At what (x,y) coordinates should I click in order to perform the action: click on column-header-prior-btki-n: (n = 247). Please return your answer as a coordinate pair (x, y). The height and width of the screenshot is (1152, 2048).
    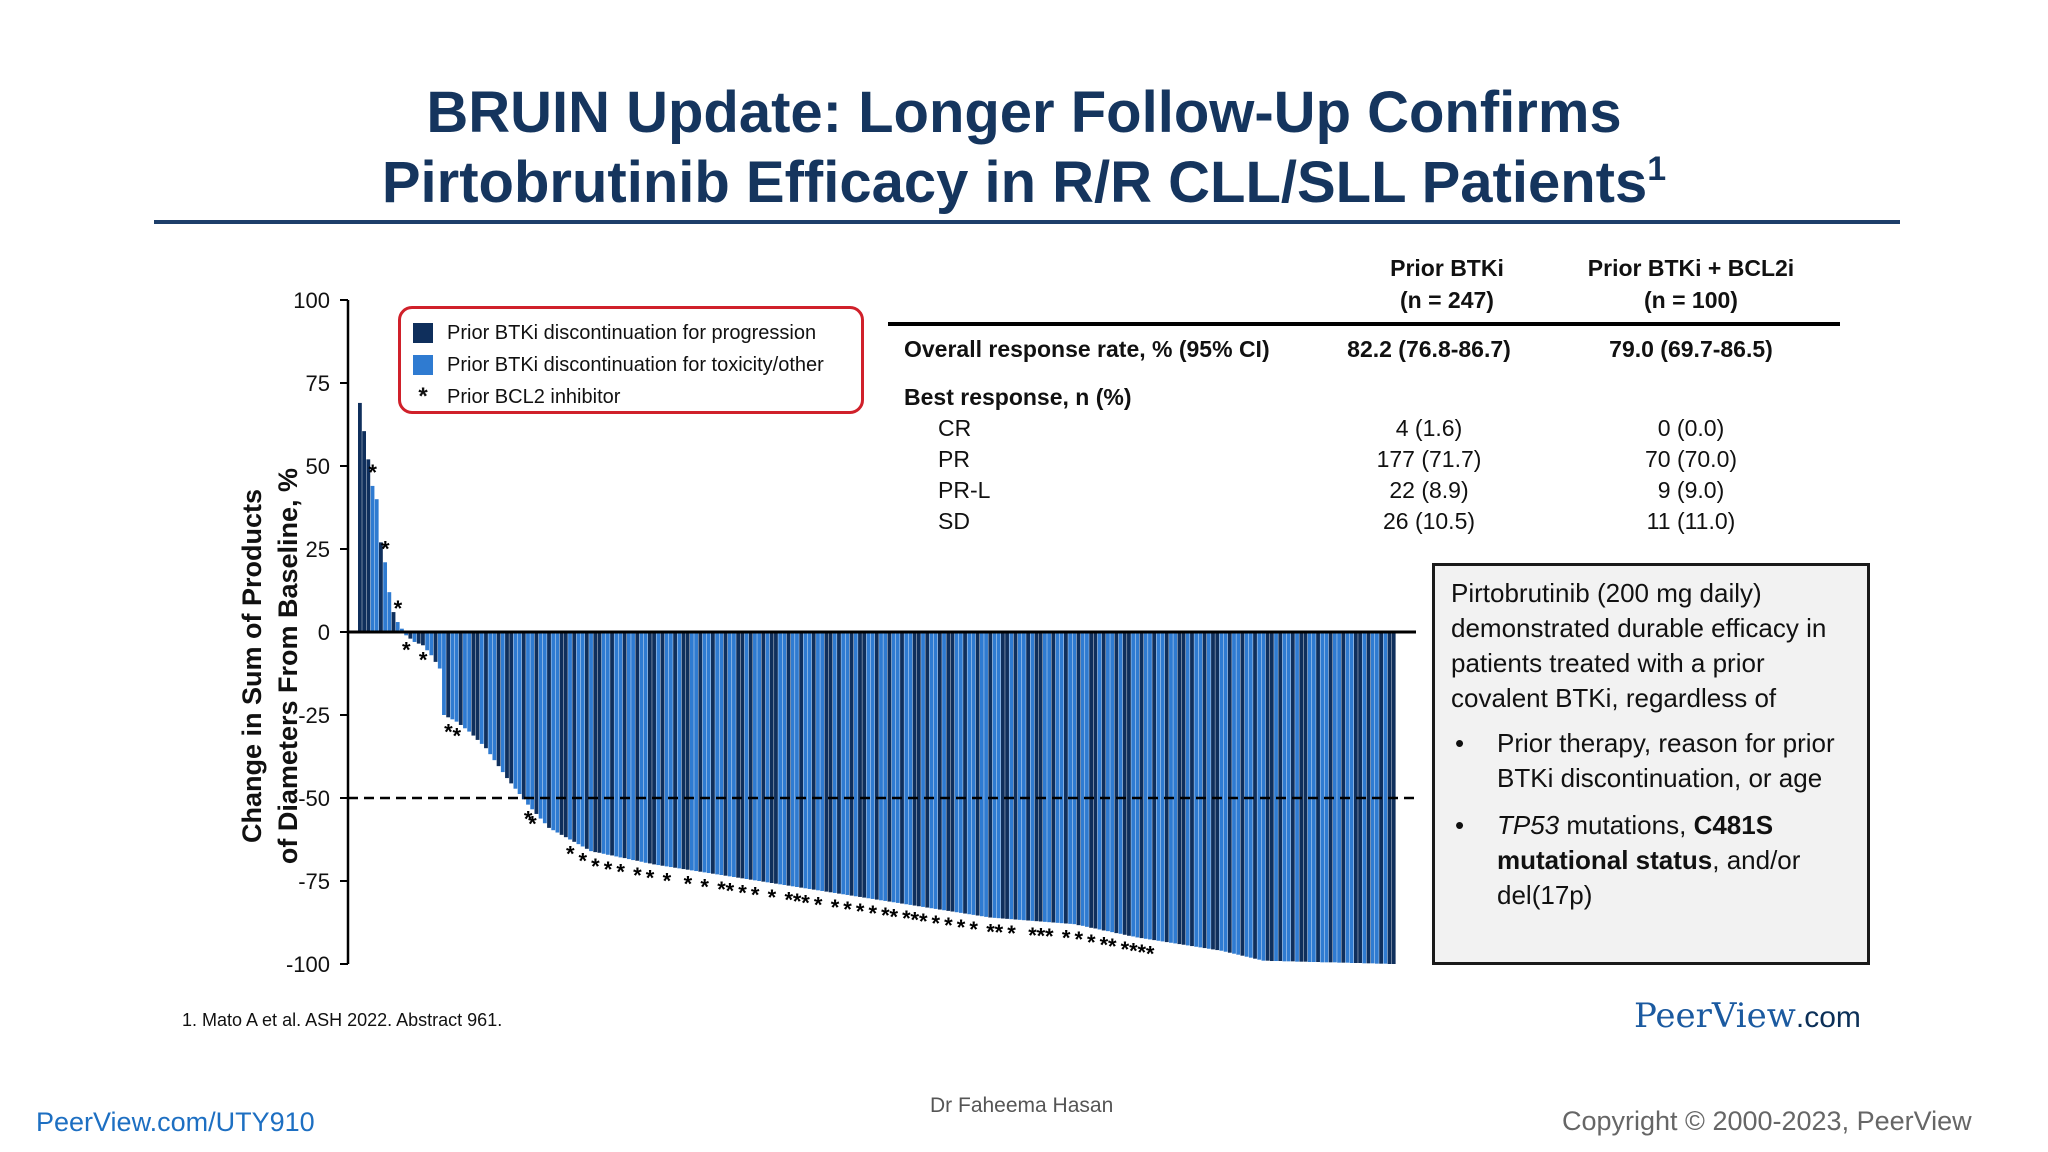
    Looking at the image, I should click on (1447, 300).